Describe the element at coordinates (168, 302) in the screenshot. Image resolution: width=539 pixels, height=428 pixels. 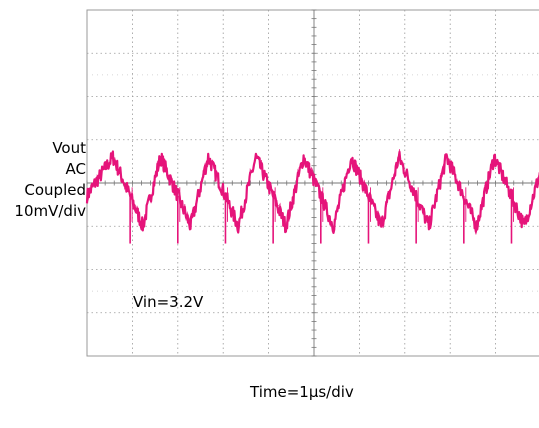
I see `vin-annotation: Vin=3.2V` at that location.